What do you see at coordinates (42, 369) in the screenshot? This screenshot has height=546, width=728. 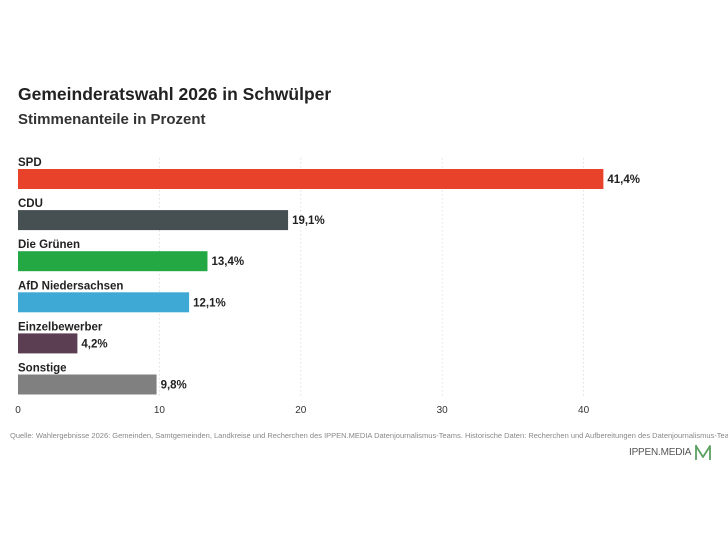 I see `category-label: Sonstige` at bounding box center [42, 369].